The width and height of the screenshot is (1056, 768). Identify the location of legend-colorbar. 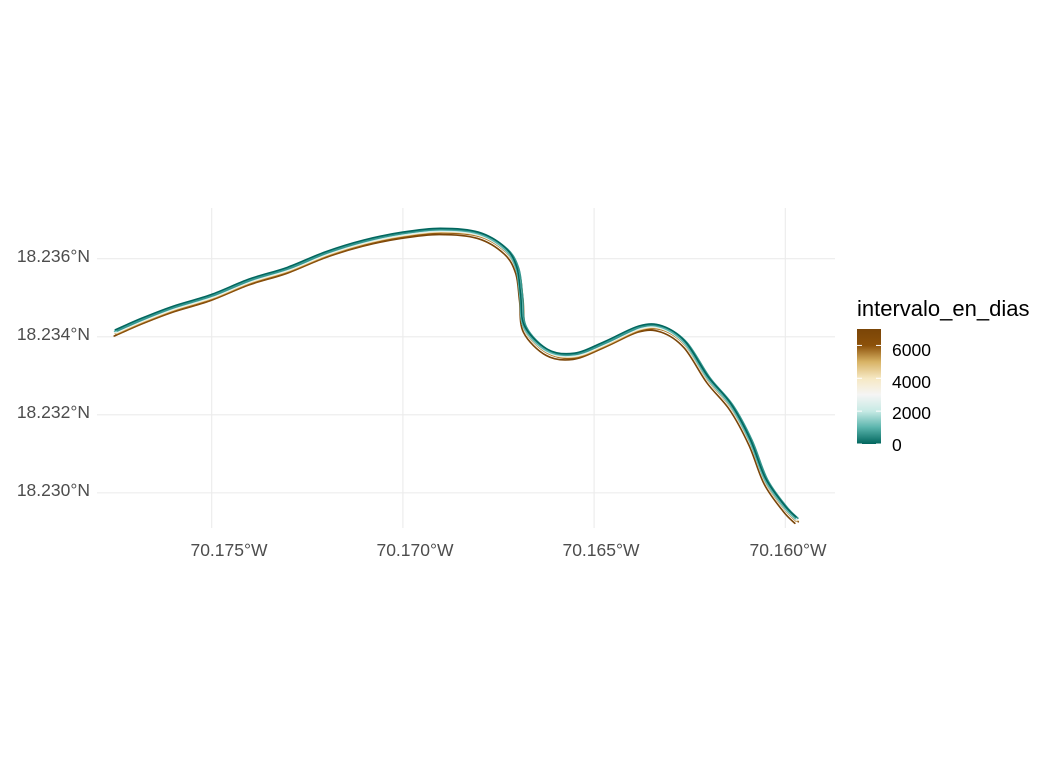
(869, 386).